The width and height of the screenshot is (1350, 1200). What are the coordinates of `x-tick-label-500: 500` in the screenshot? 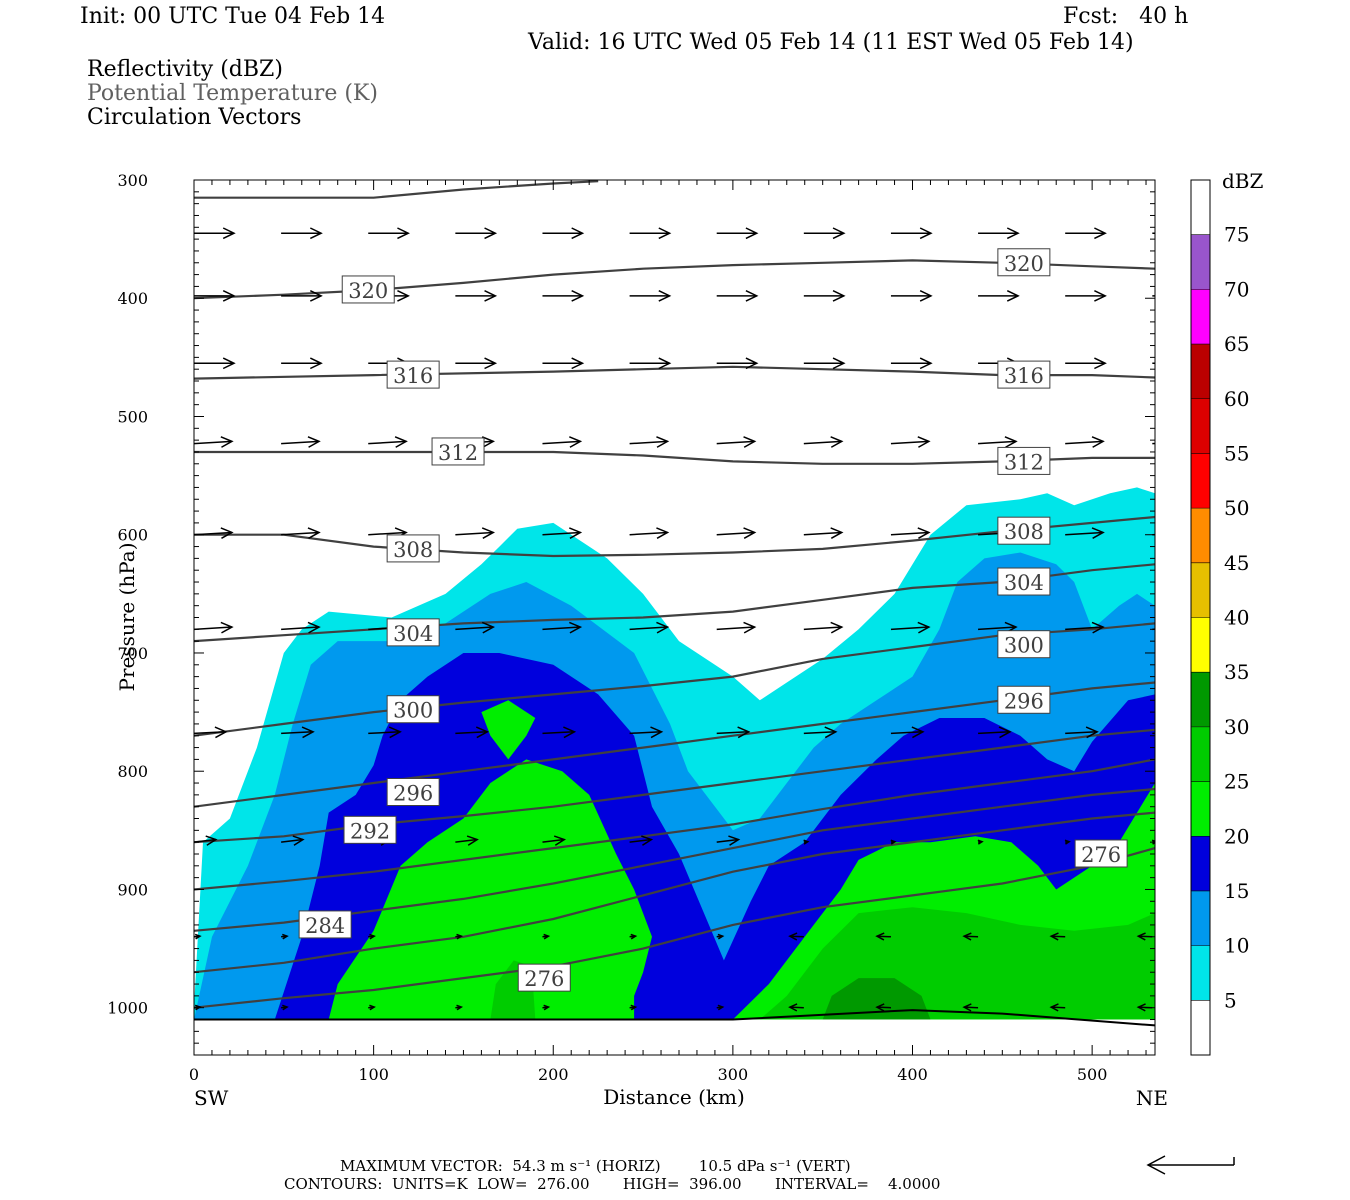 It's located at (1092, 1074).